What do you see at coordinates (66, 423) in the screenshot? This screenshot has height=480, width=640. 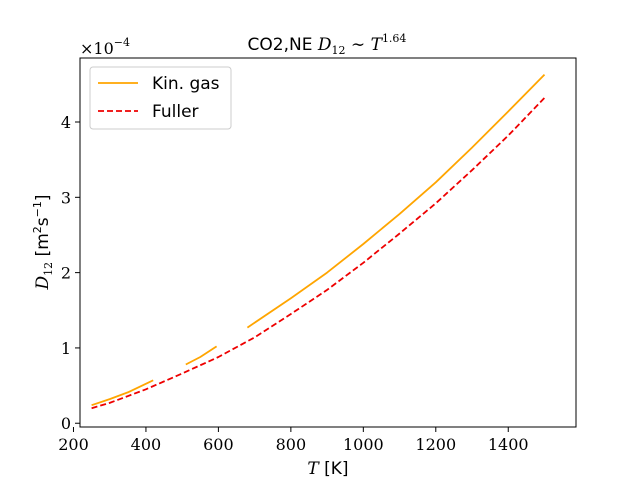 I see `y-tick-label: 0` at bounding box center [66, 423].